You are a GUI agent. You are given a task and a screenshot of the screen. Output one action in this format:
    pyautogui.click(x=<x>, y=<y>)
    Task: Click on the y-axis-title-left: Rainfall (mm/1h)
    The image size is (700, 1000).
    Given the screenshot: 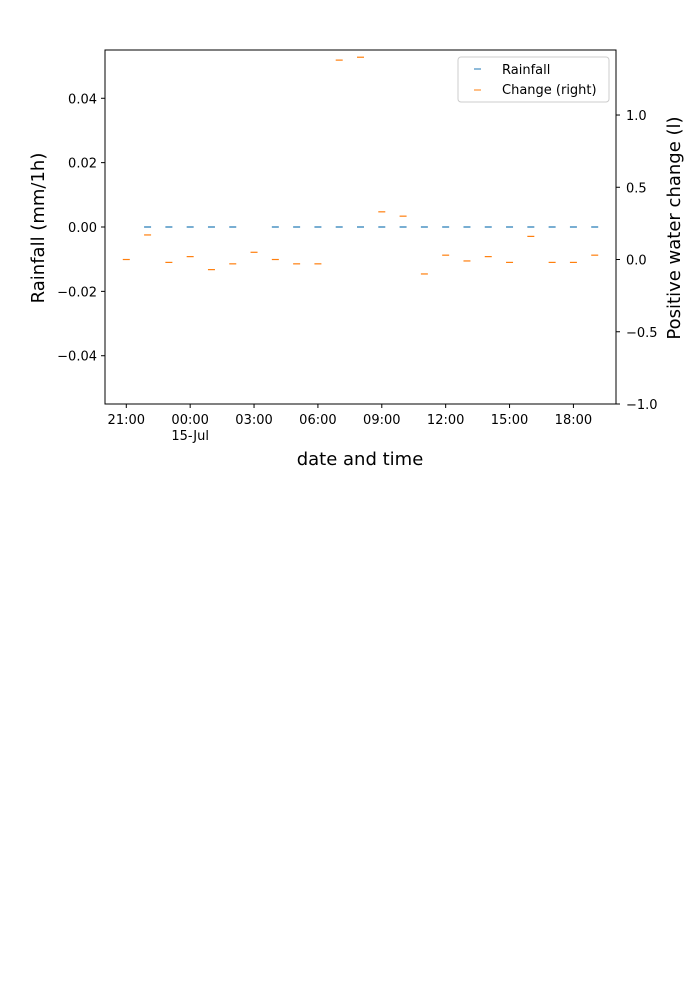 What is the action you would take?
    pyautogui.click(x=38, y=228)
    